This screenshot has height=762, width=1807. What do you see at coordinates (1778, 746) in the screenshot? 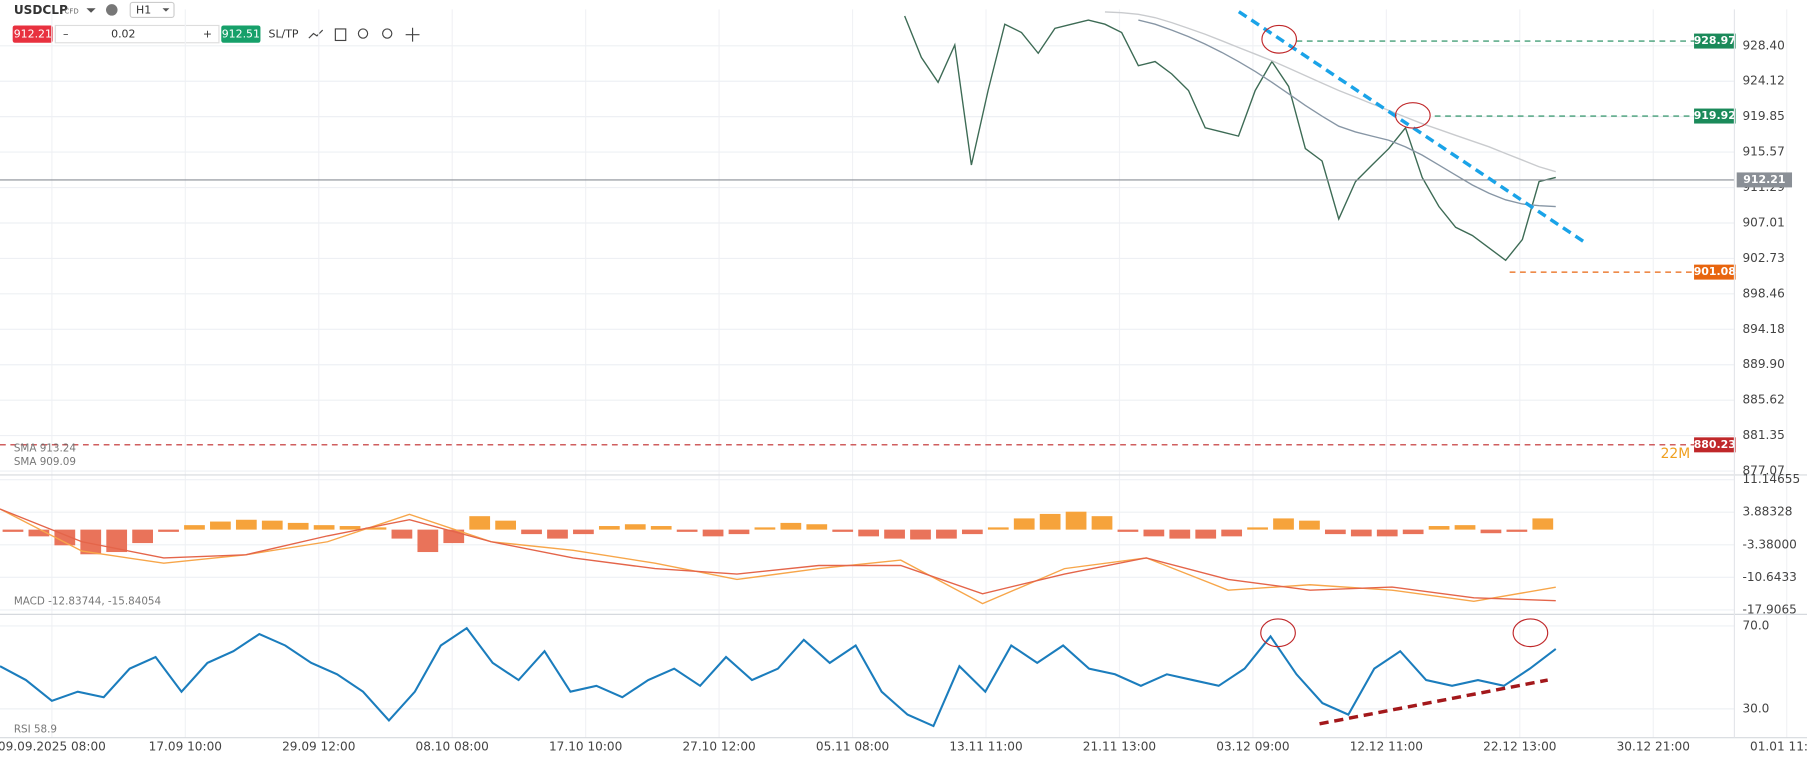
I see `time-label: 01.01 11:00` at bounding box center [1778, 746].